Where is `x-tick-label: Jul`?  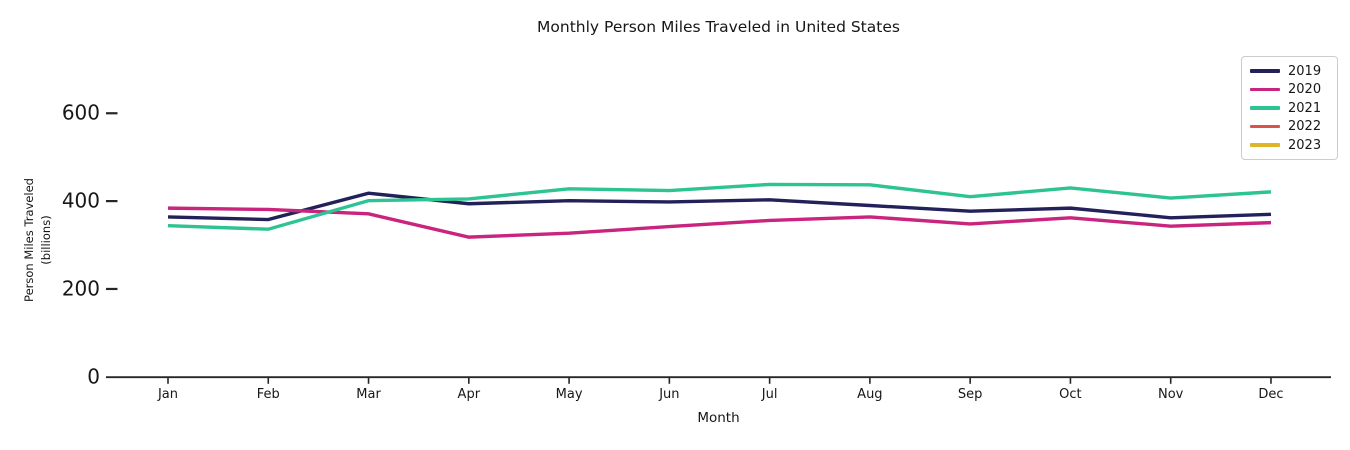
x-tick-label: Jul is located at coordinates (769, 394).